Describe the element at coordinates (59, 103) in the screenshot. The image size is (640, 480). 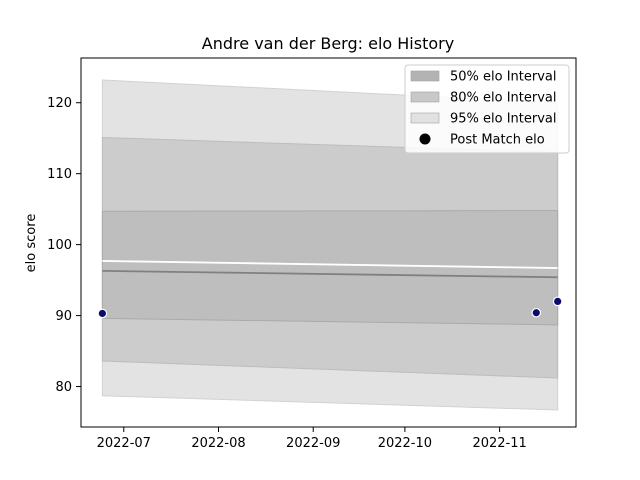
I see `y-tick-label: 120` at that location.